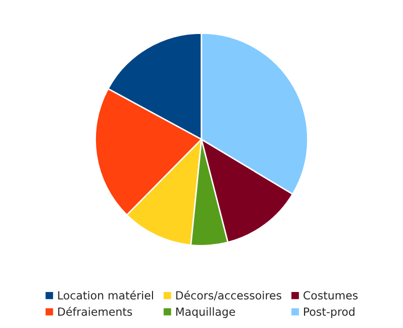 The height and width of the screenshot is (328, 403). Describe the element at coordinates (95, 311) in the screenshot. I see `legend-label: Défraiements` at that location.